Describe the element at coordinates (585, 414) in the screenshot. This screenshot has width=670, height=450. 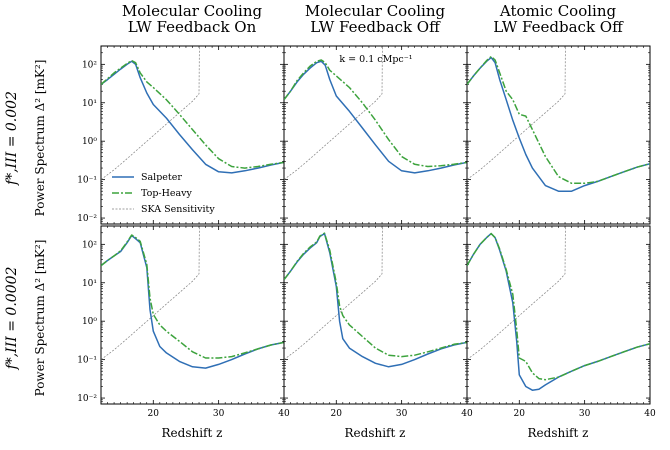
I see `panel-r2-c3-xtick-label: 30` at that location.